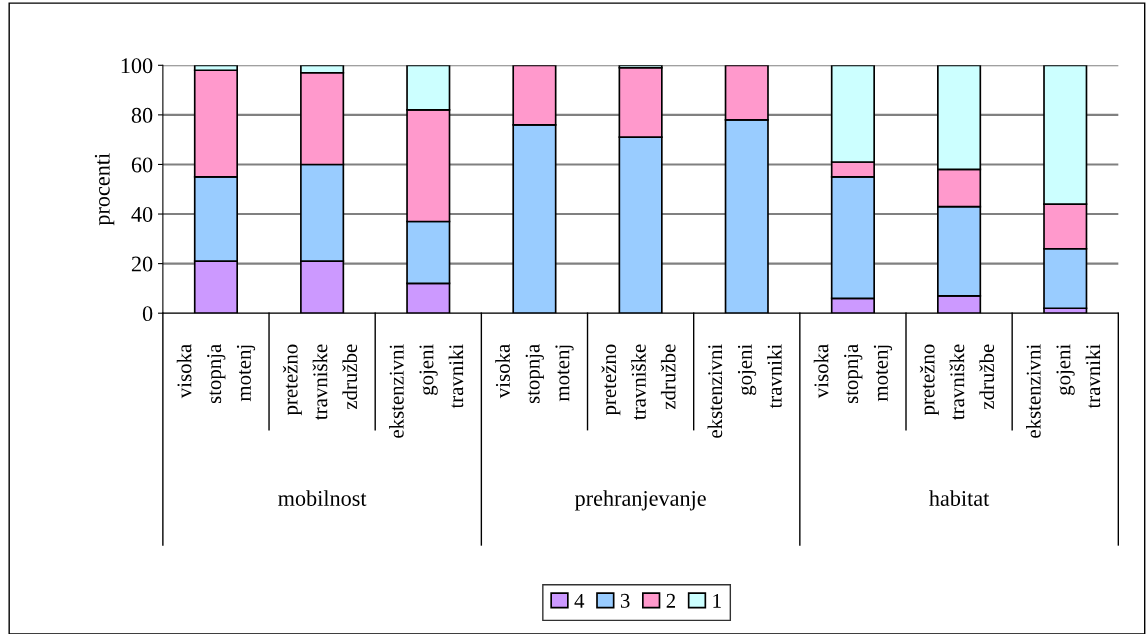 The height and width of the screenshot is (634, 1147). I want to click on y-tick-label: 80, so click(142, 115).